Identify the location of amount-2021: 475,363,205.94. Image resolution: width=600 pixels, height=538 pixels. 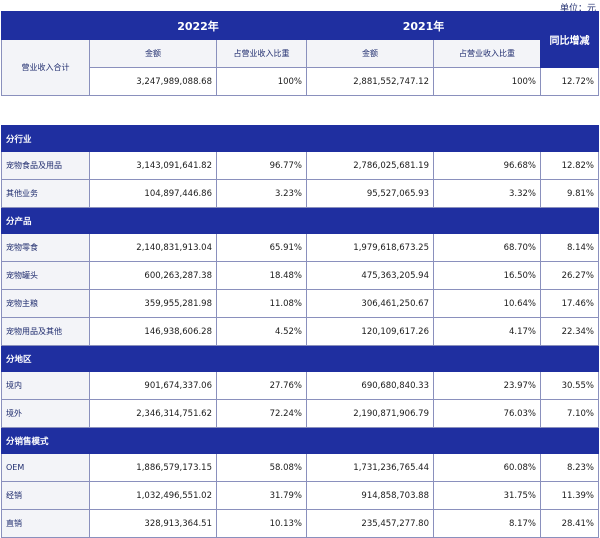
(370, 275).